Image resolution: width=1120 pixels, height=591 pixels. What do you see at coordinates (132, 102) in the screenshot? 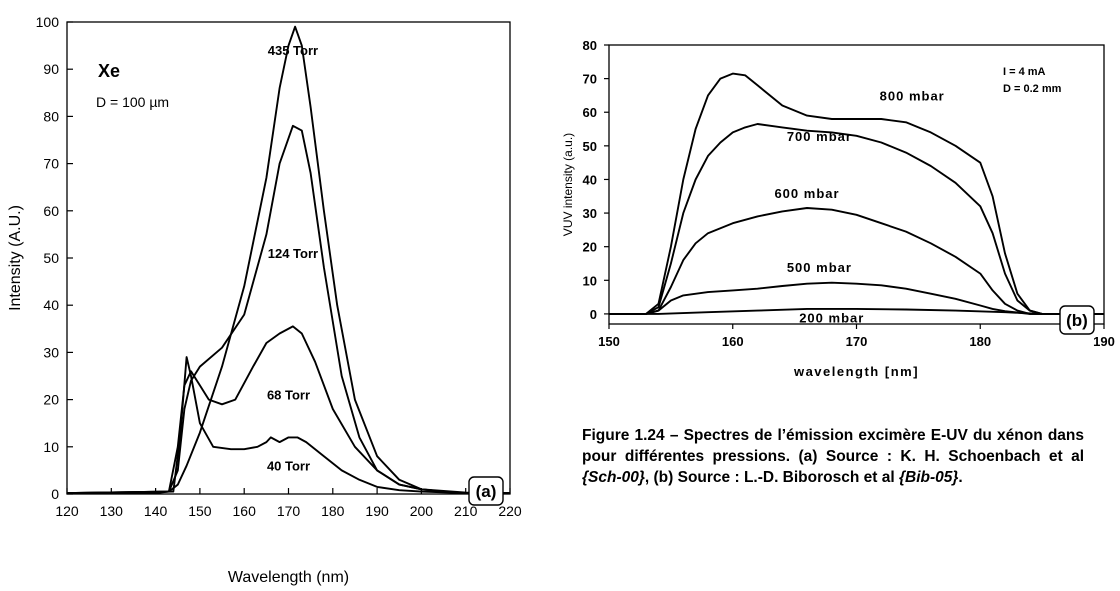
I see `annotation-diameter: D = 100 µm` at bounding box center [132, 102].